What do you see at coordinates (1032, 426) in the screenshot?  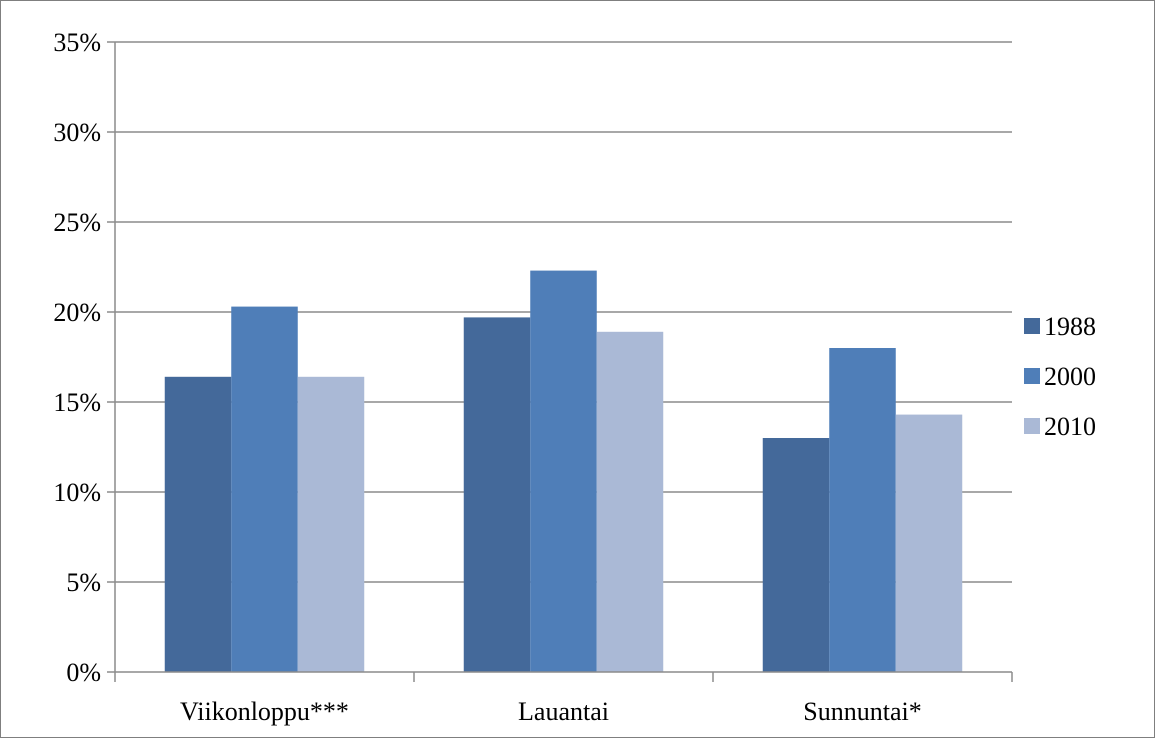 I see `legend-swatch-2010` at bounding box center [1032, 426].